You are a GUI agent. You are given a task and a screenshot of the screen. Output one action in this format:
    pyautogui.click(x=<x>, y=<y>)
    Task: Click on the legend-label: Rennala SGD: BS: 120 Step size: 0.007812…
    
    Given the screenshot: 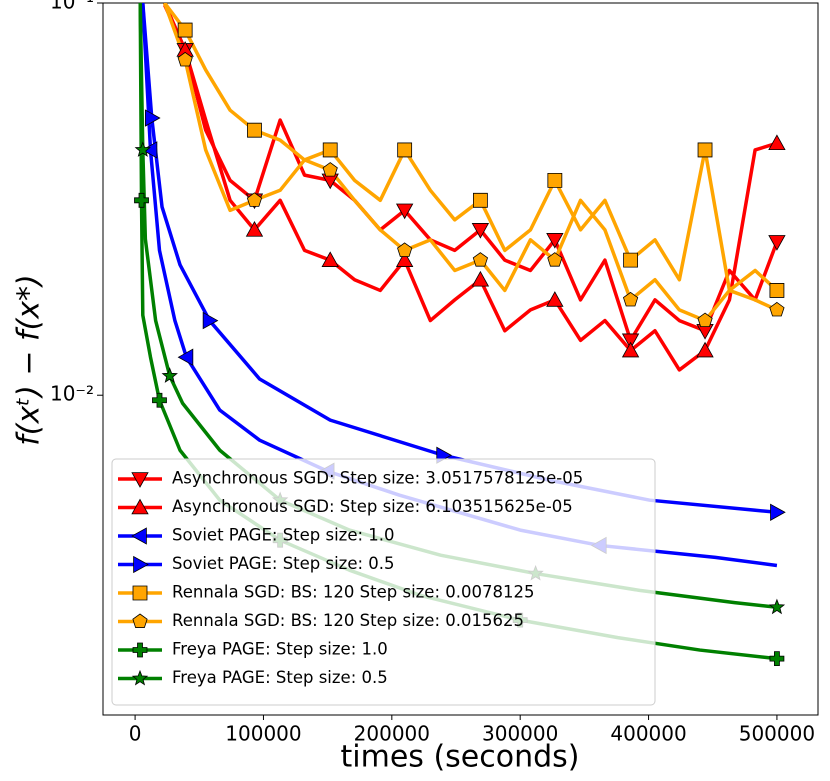 What is the action you would take?
    pyautogui.click(x=353, y=592)
    